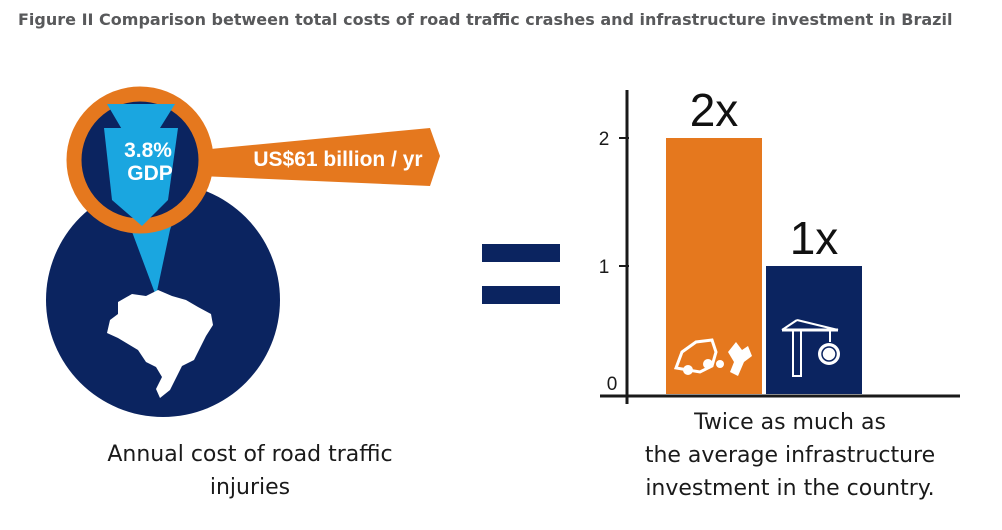  I want to click on gdp-share-value: 3.8%, so click(148, 150).